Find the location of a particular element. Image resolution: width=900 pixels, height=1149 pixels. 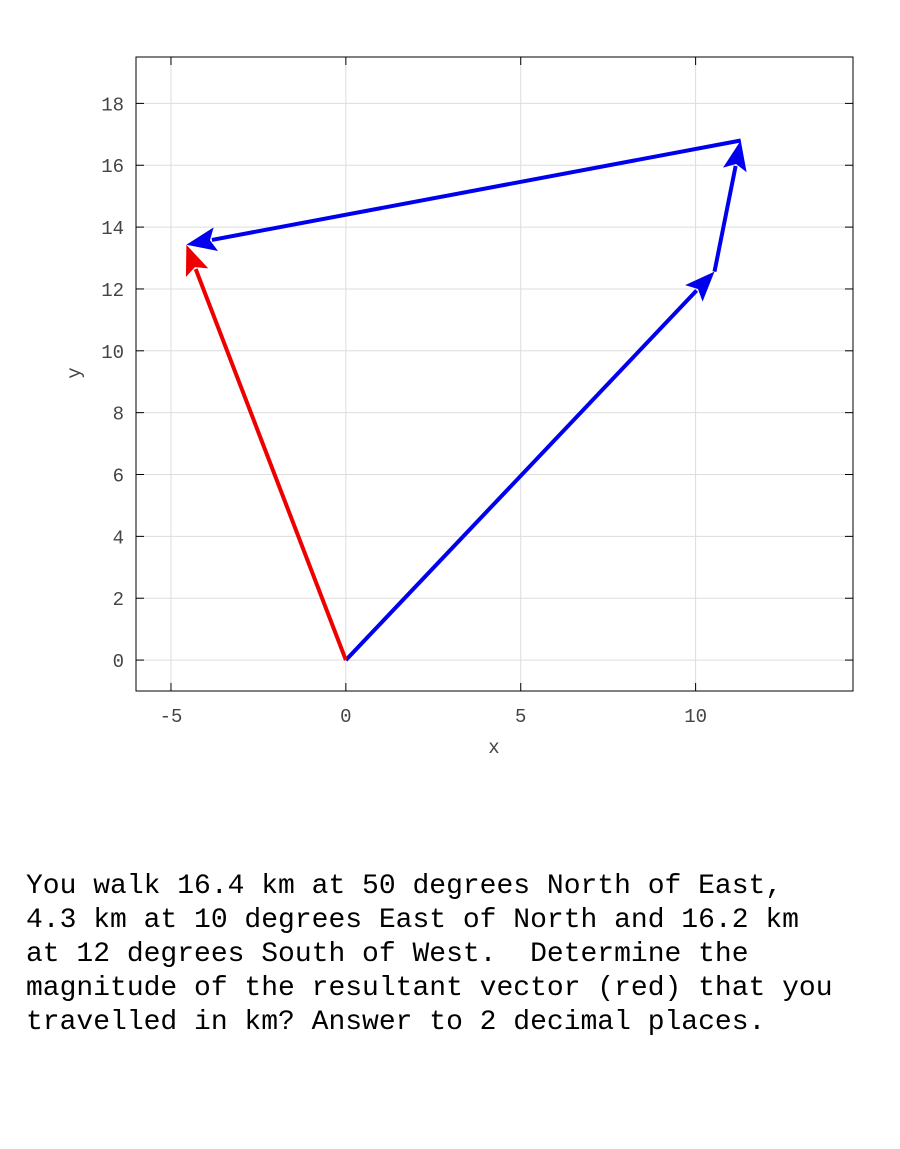

y-tick-label: 2 is located at coordinates (118, 600).